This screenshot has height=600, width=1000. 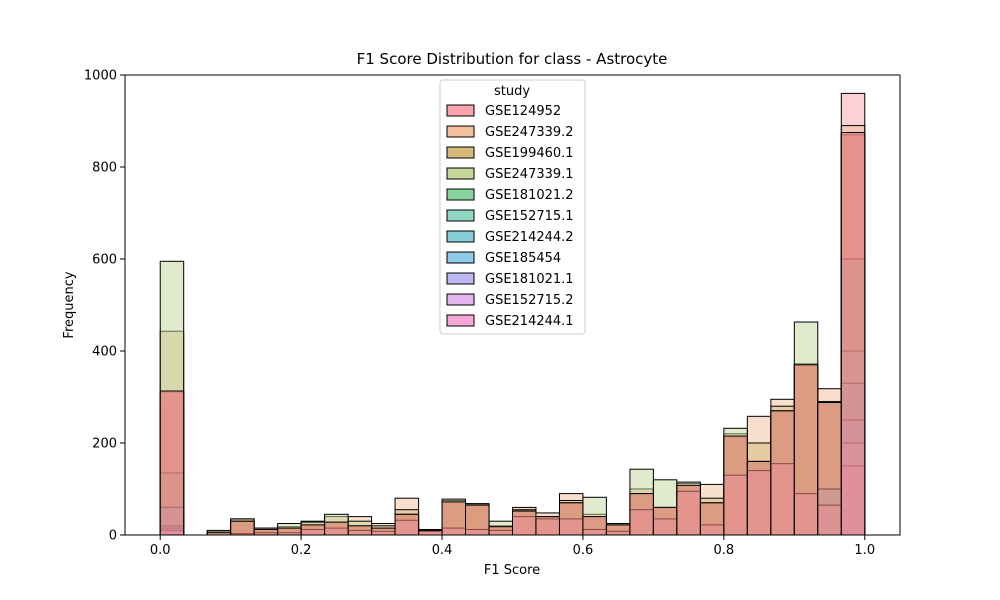 I want to click on y-axis: 0 200 400 600 800 1000, so click(x=104, y=306).